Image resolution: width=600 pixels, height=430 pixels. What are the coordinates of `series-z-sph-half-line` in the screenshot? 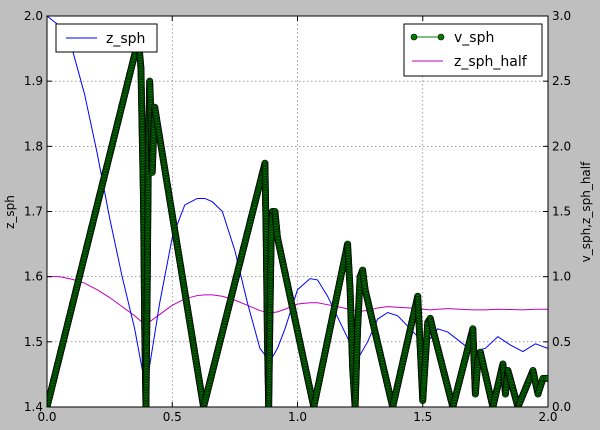 It's located at (297, 300).